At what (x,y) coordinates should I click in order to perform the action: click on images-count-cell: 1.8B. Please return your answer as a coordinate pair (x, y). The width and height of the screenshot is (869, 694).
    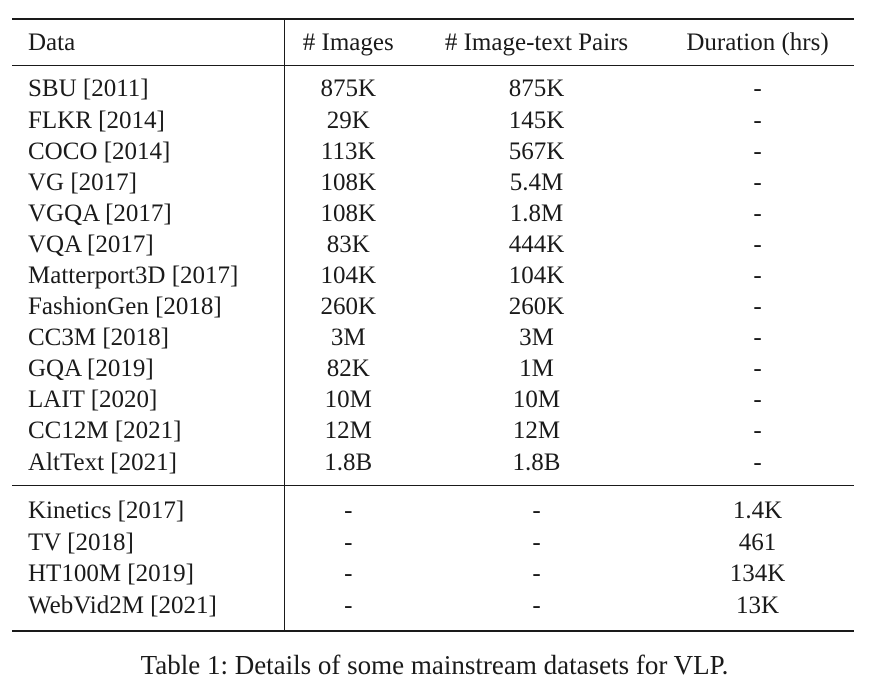
    Looking at the image, I should click on (348, 462).